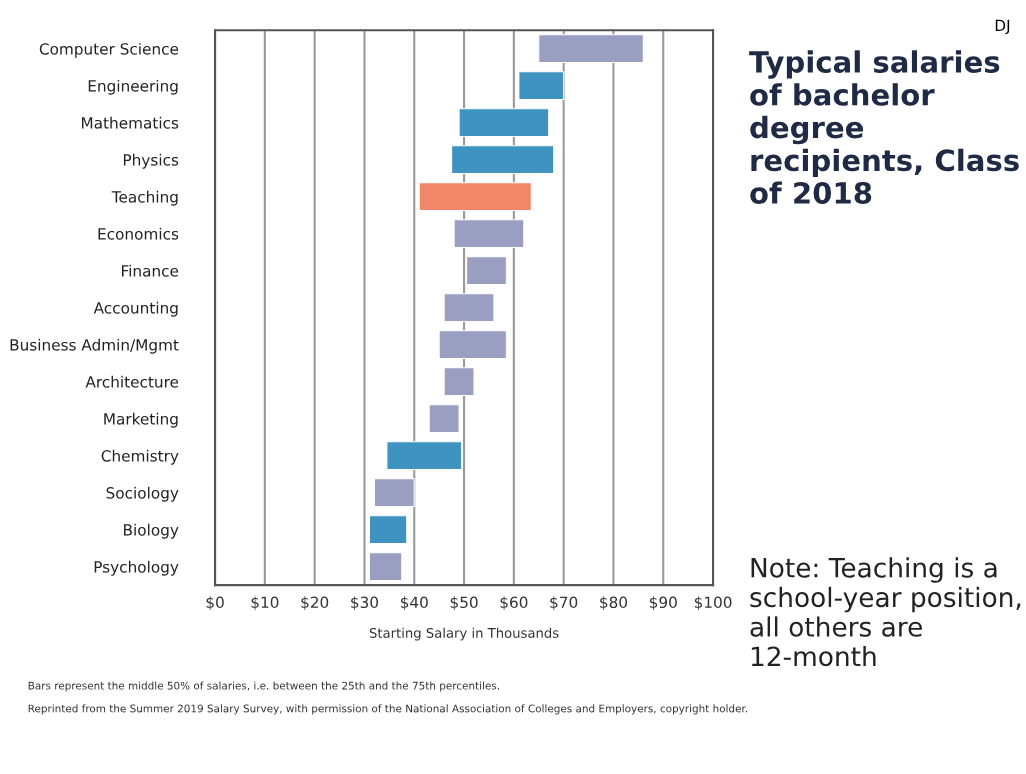  What do you see at coordinates (215, 603) in the screenshot?
I see `x-tick-label: $0` at bounding box center [215, 603].